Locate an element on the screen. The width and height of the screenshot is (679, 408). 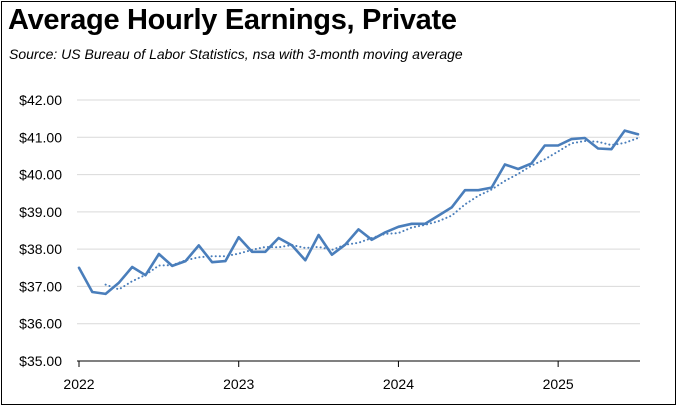
x-tick-label: 2025 is located at coordinates (558, 384).